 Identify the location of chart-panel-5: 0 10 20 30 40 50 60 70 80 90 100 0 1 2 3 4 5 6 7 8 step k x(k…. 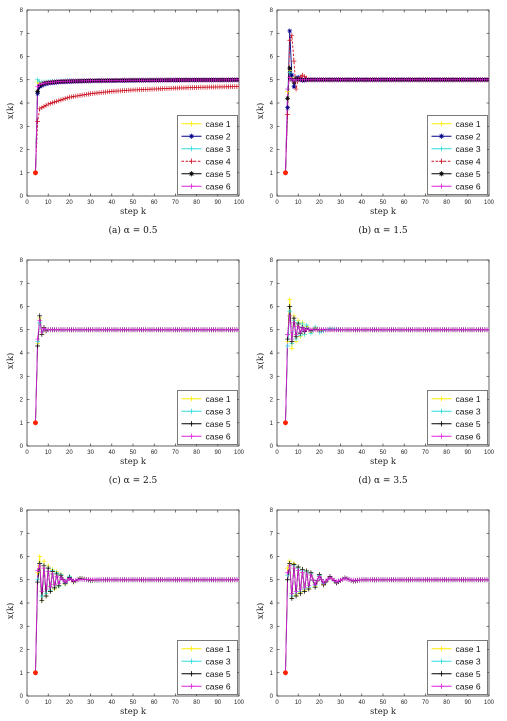
(125, 612).